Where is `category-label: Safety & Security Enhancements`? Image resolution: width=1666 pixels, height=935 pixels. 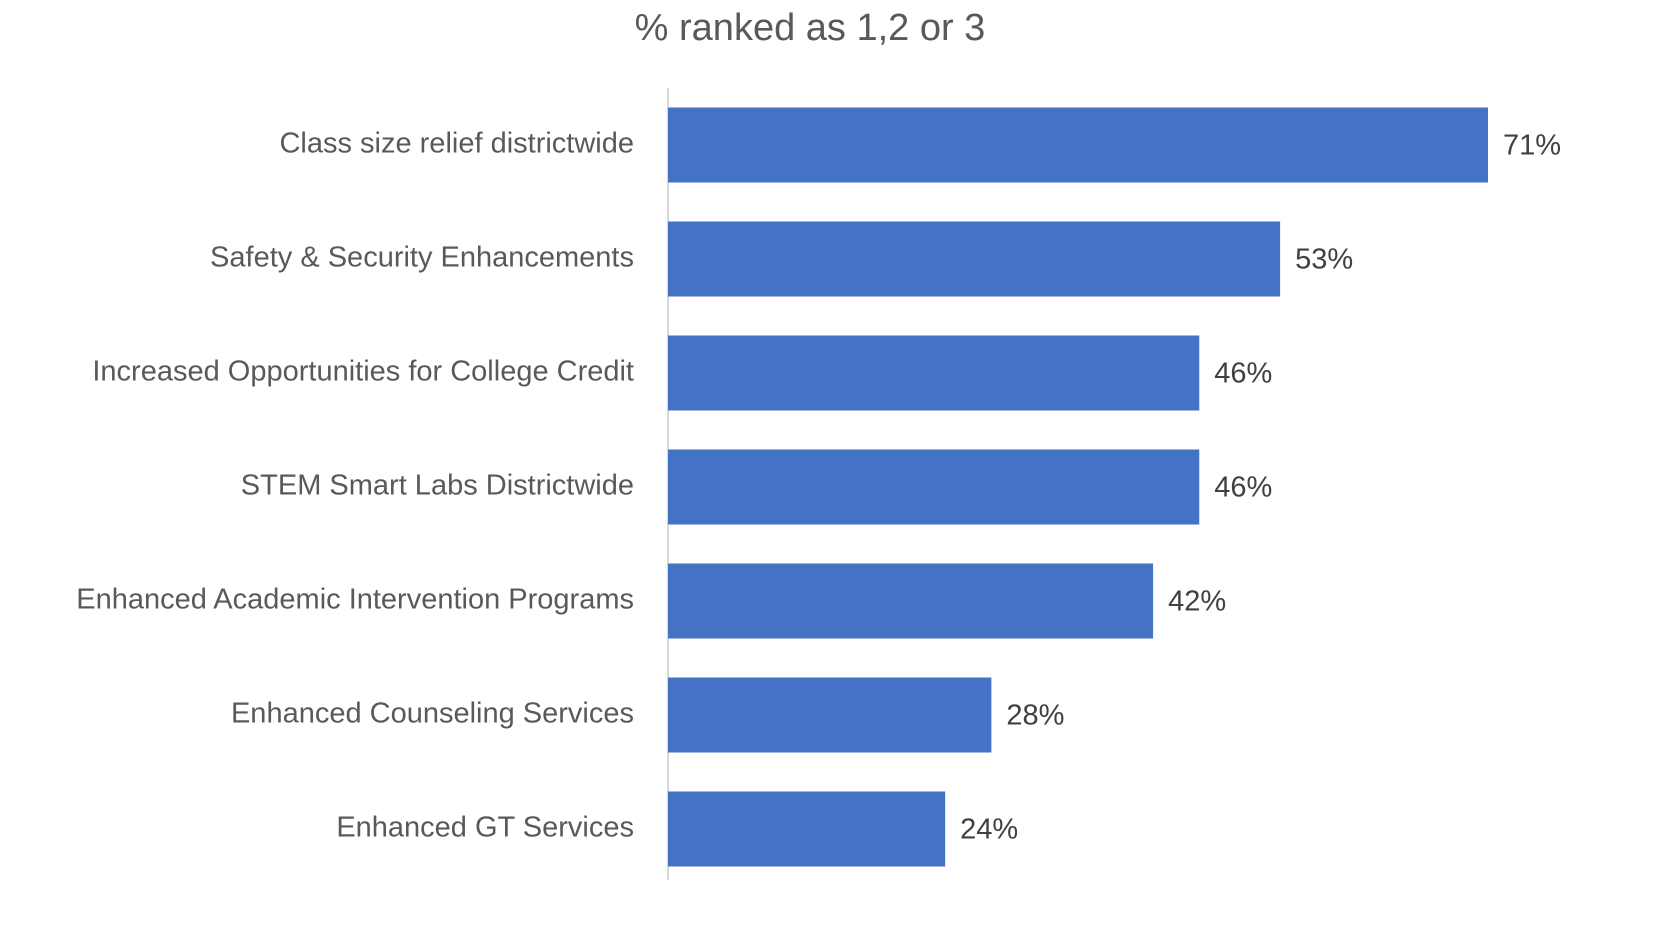 category-label: Safety & Security Enhancements is located at coordinates (422, 258).